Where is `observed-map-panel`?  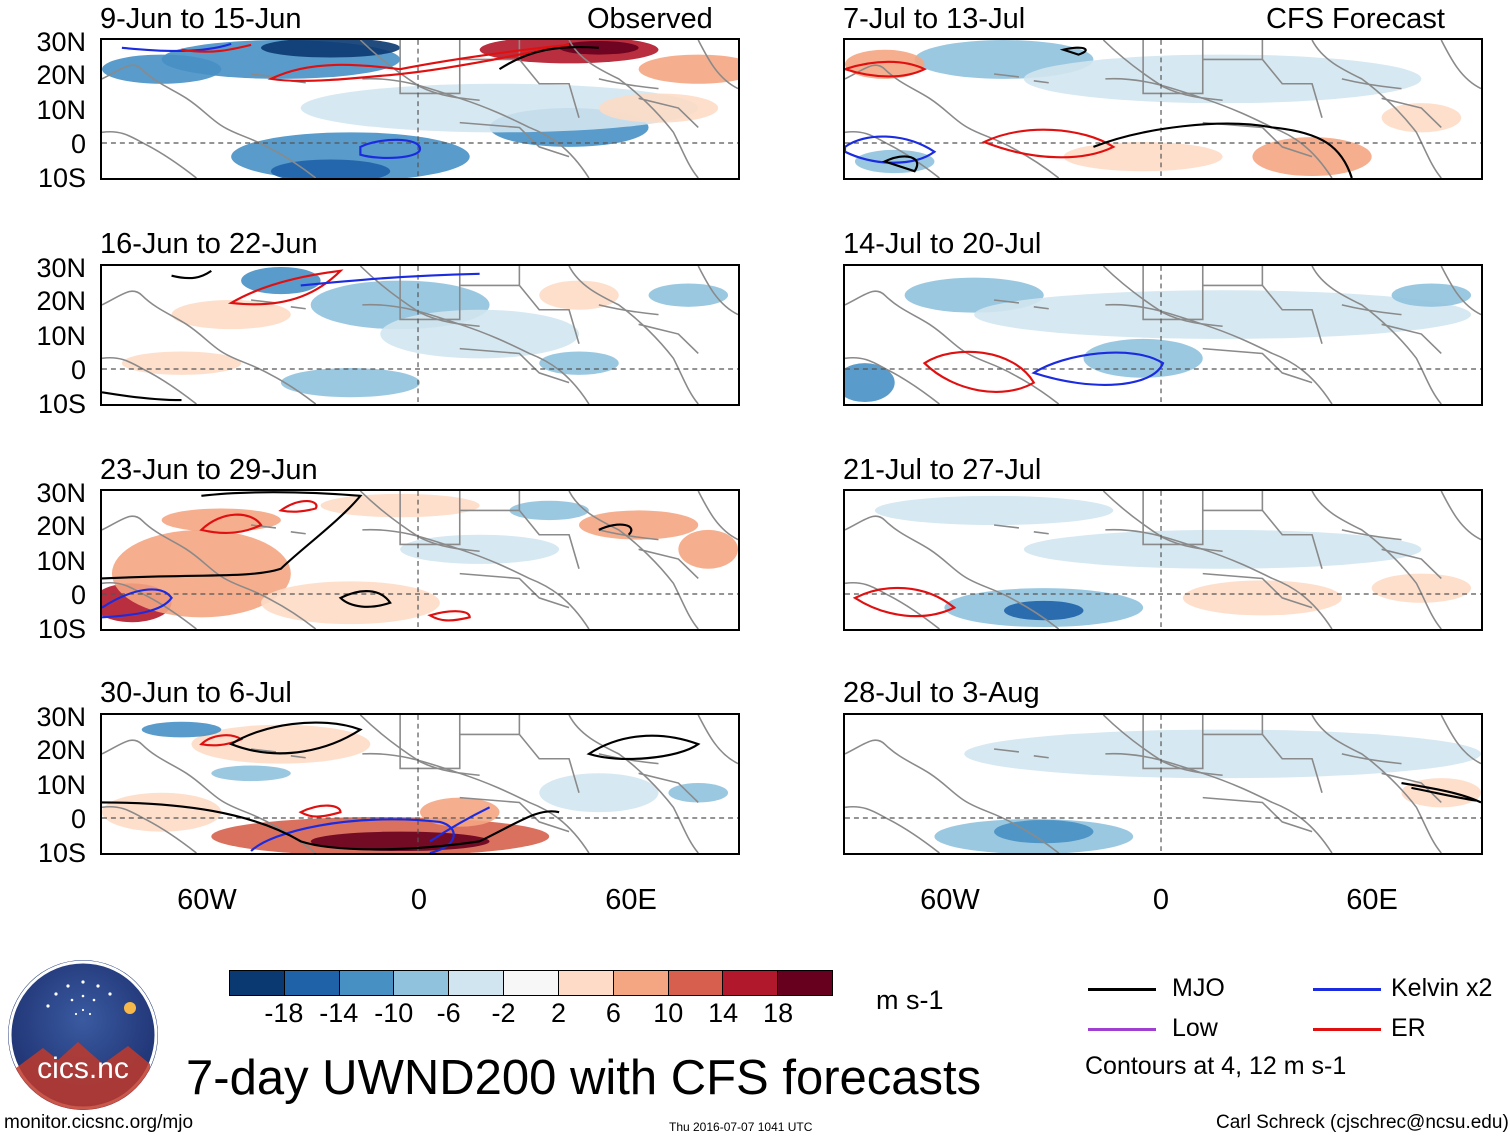
observed-map-panel is located at coordinates (420, 335).